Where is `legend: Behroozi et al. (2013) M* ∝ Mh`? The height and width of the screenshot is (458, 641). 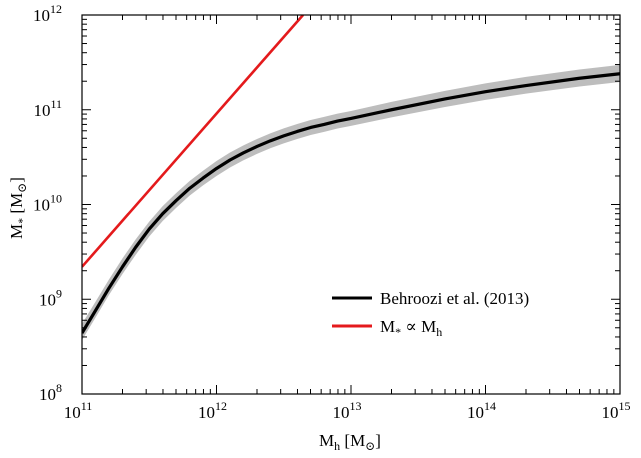 legend: Behroozi et al. (2013) M* ∝ Mh is located at coordinates (430, 314).